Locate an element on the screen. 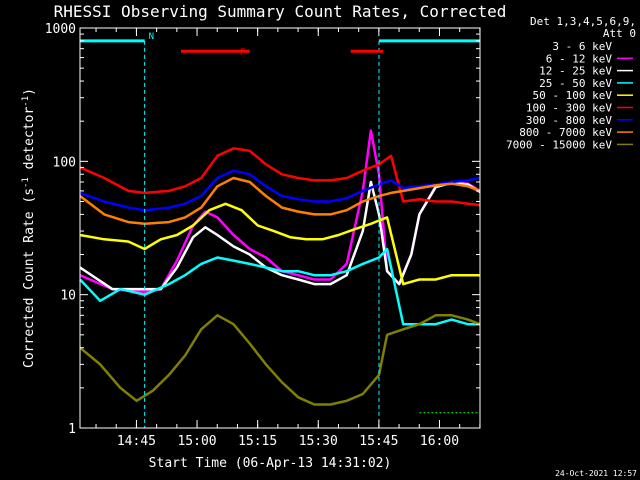  y-axis-label-main: Corrected Count Rate (s is located at coordinates (29, 278).